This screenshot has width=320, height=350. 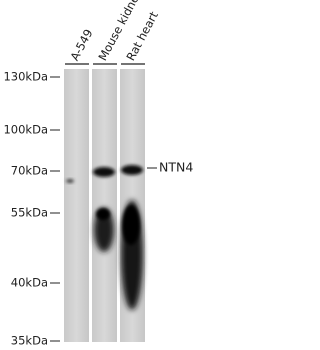 I want to click on marker-label: 70kDa, so click(x=29, y=171).